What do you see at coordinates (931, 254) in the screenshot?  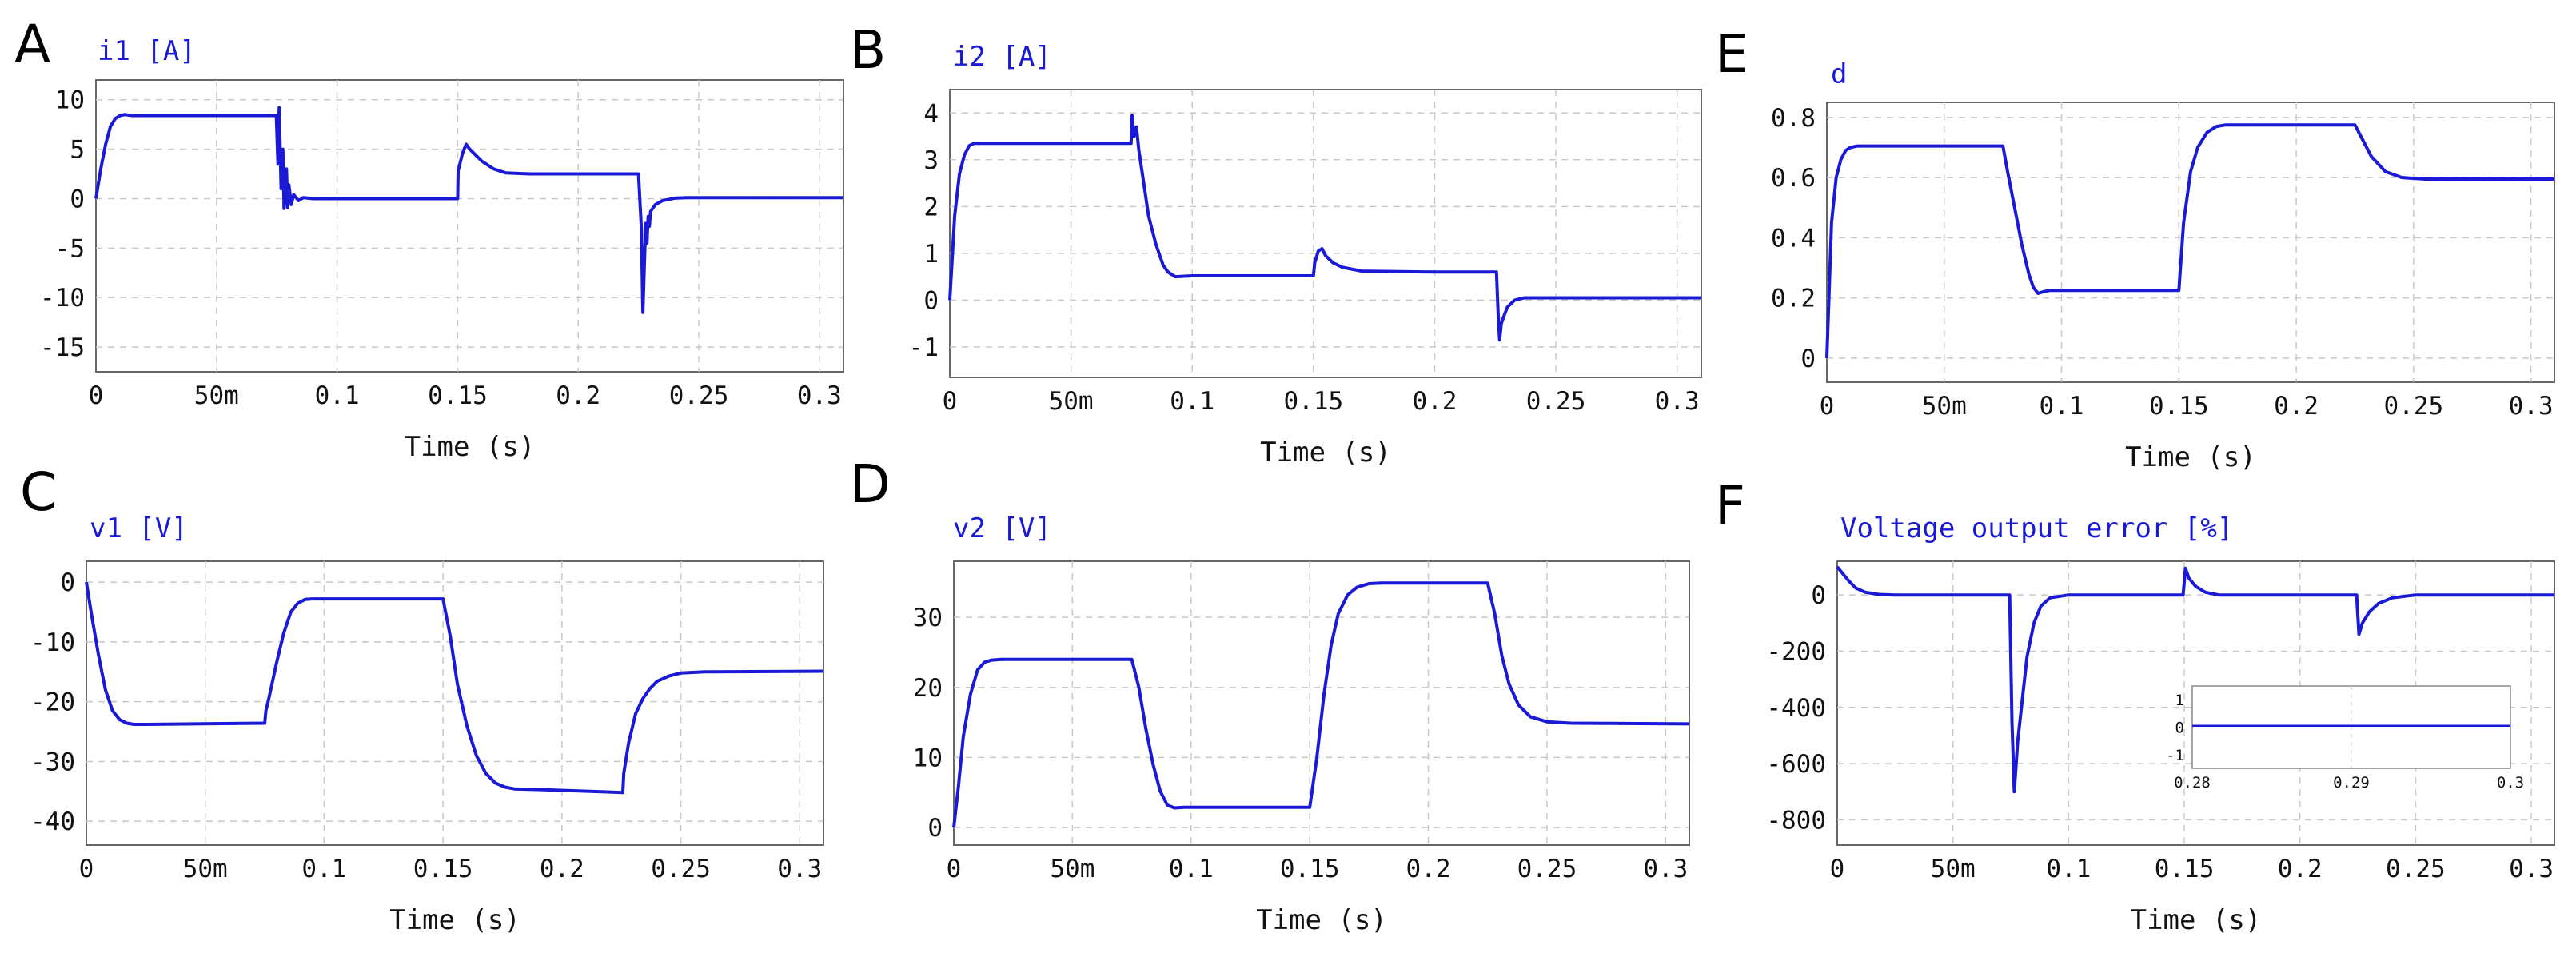 I see `y-tick-label: 1` at bounding box center [931, 254].